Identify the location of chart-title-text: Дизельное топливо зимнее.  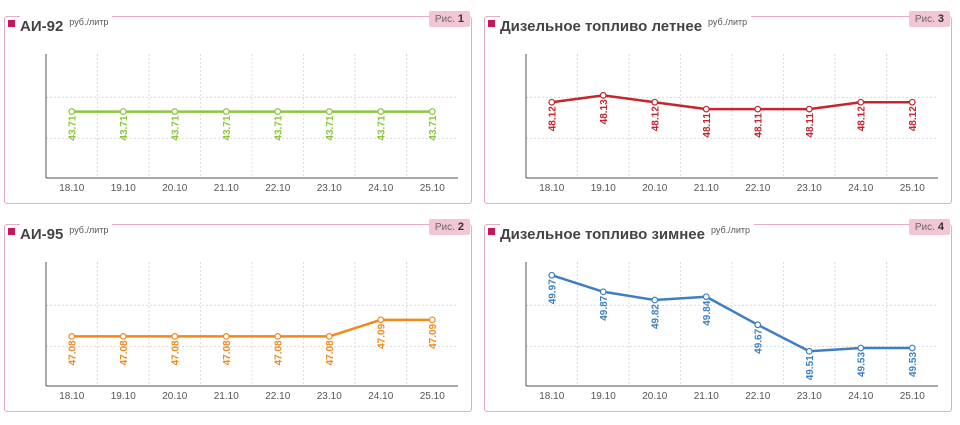
(602, 234).